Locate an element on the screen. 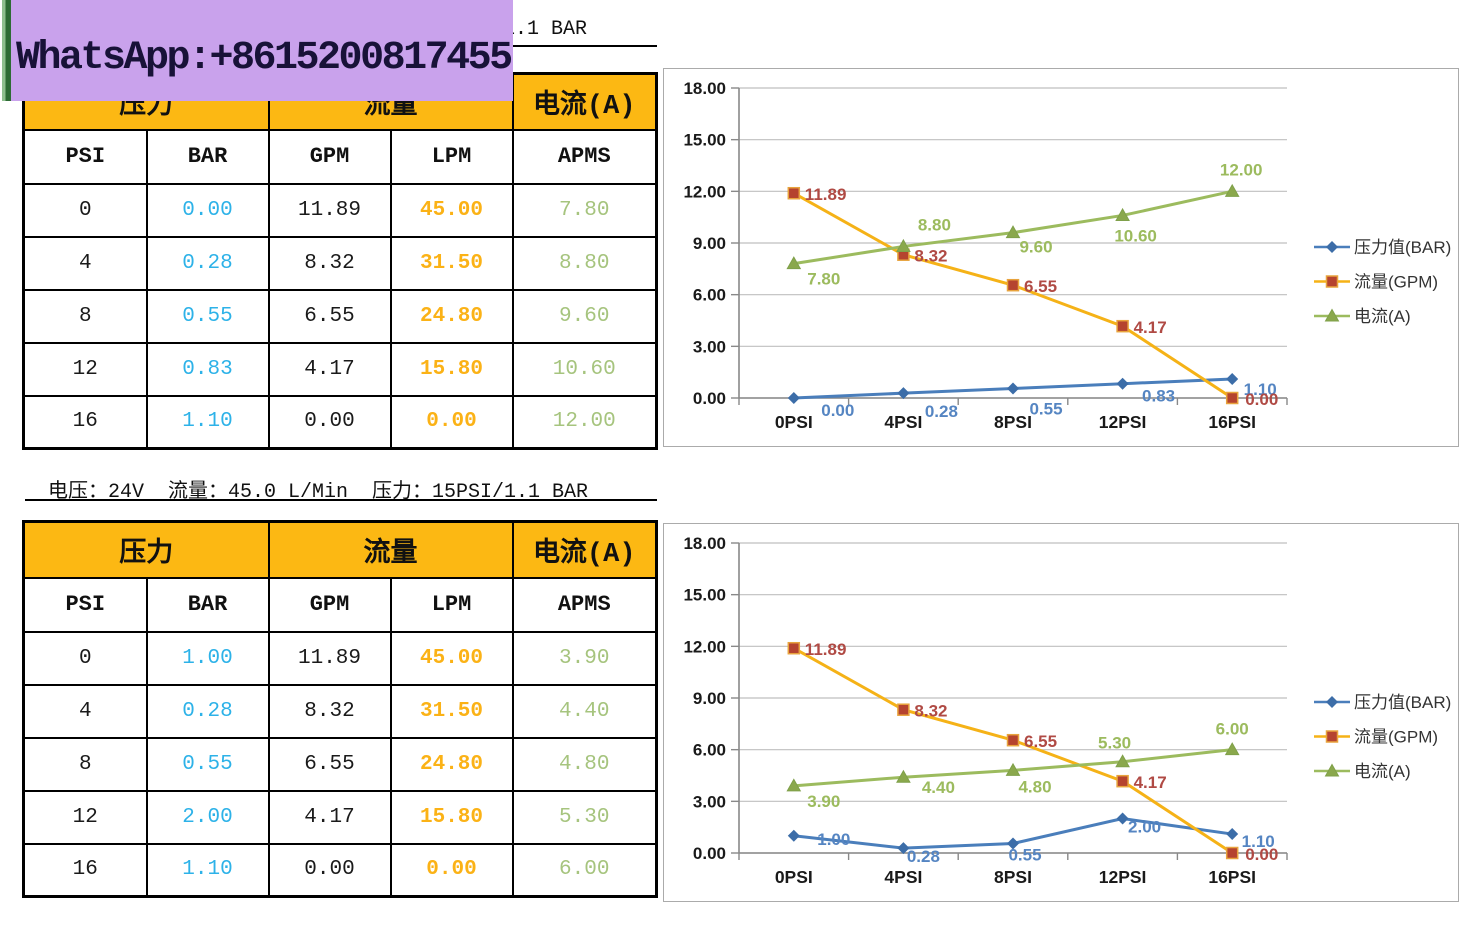 The height and width of the screenshot is (940, 1475). data-label: 8.80 is located at coordinates (934, 224).